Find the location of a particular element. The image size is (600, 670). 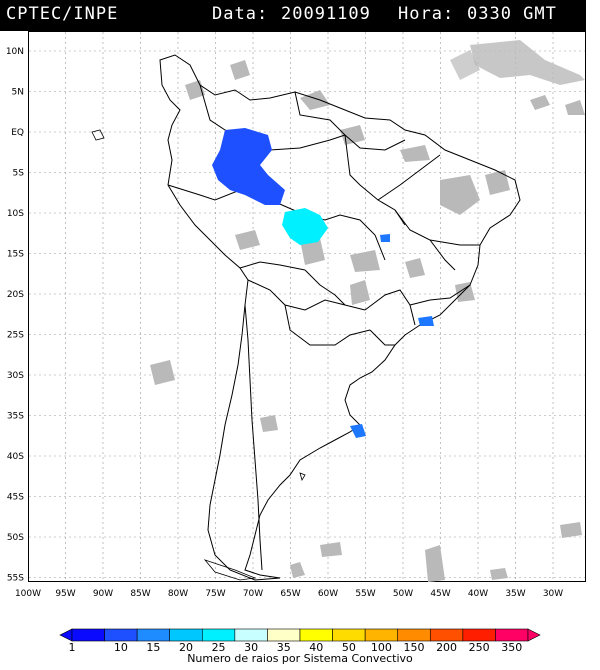

strike-cluster-rondonia is located at coordinates (305, 226).